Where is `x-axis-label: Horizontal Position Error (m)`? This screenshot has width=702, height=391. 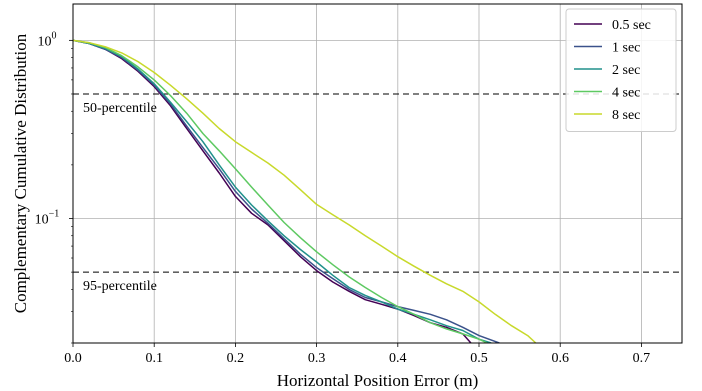
x-axis-label: Horizontal Position Error (m) is located at coordinates (378, 380).